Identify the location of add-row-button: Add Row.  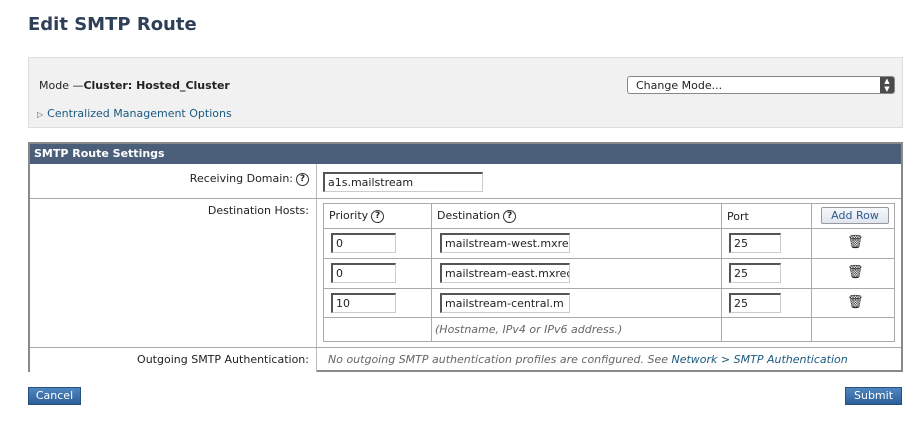
(855, 215).